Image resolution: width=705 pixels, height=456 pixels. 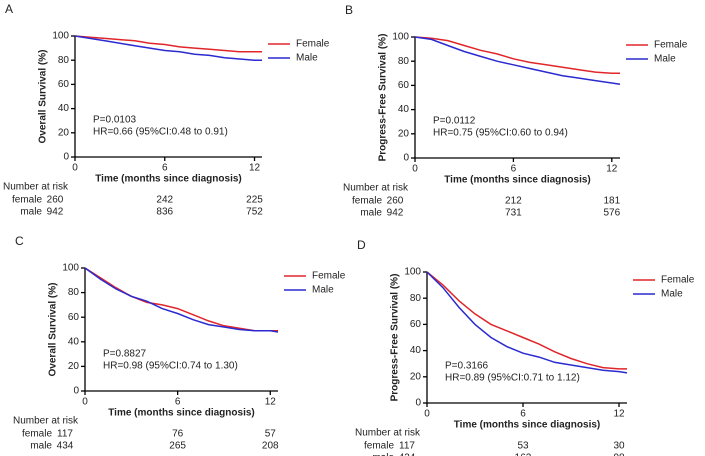 I want to click on risk-count: 576, so click(x=611, y=213).